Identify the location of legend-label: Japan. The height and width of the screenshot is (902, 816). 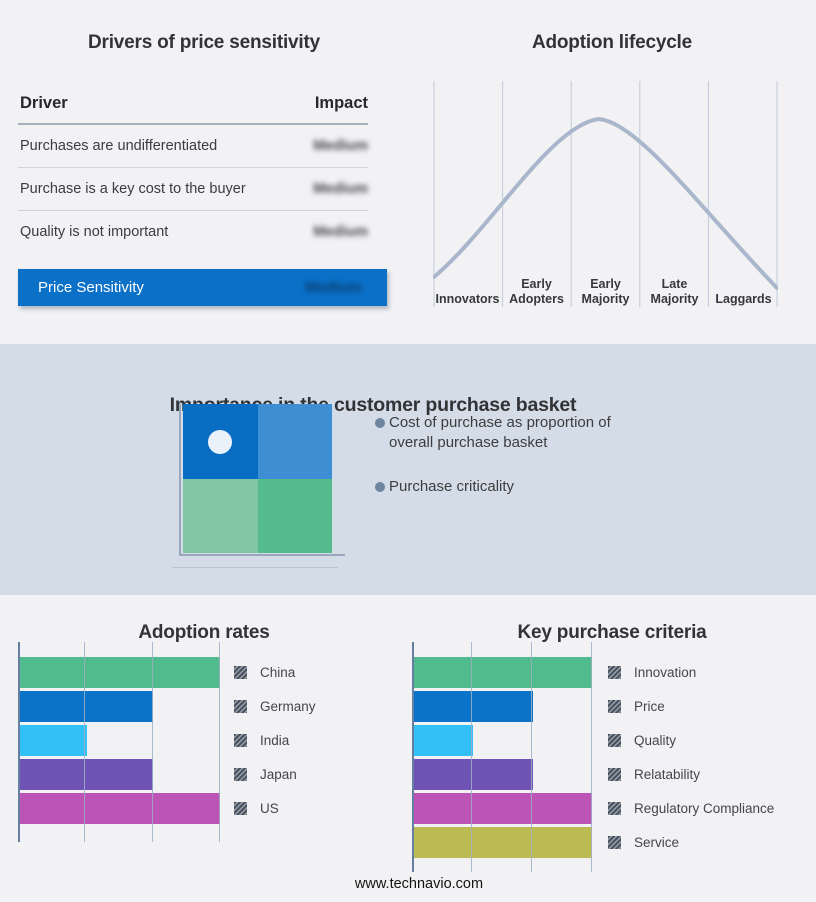
(278, 774).